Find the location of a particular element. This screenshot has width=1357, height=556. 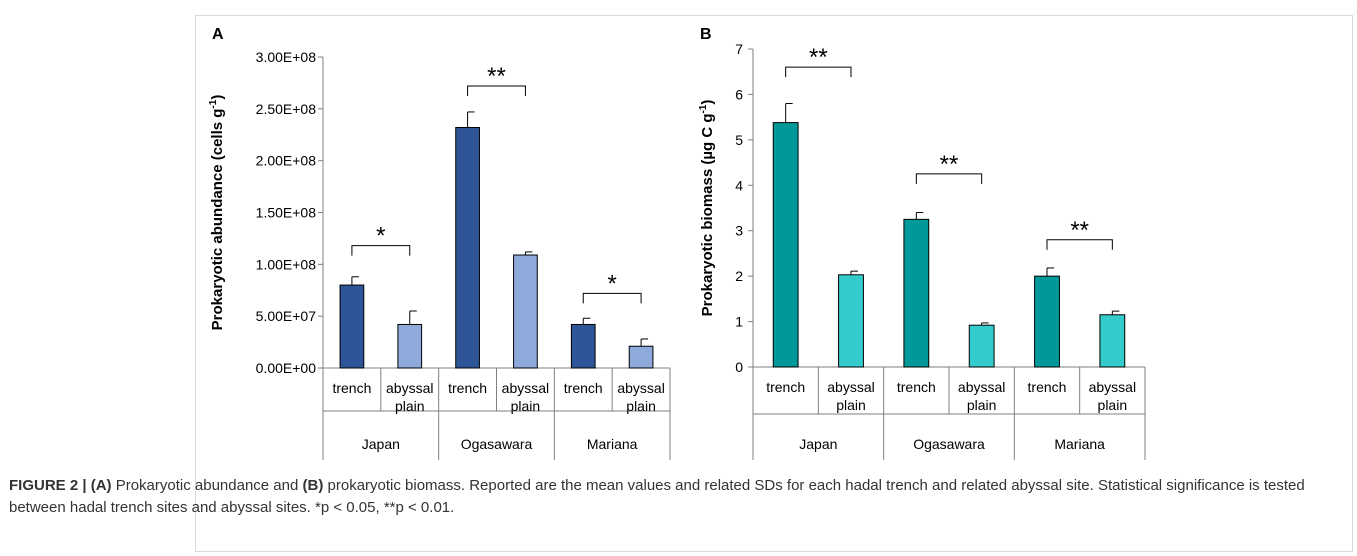

y-tick-label: 3.00E+08 is located at coordinates (286, 57).